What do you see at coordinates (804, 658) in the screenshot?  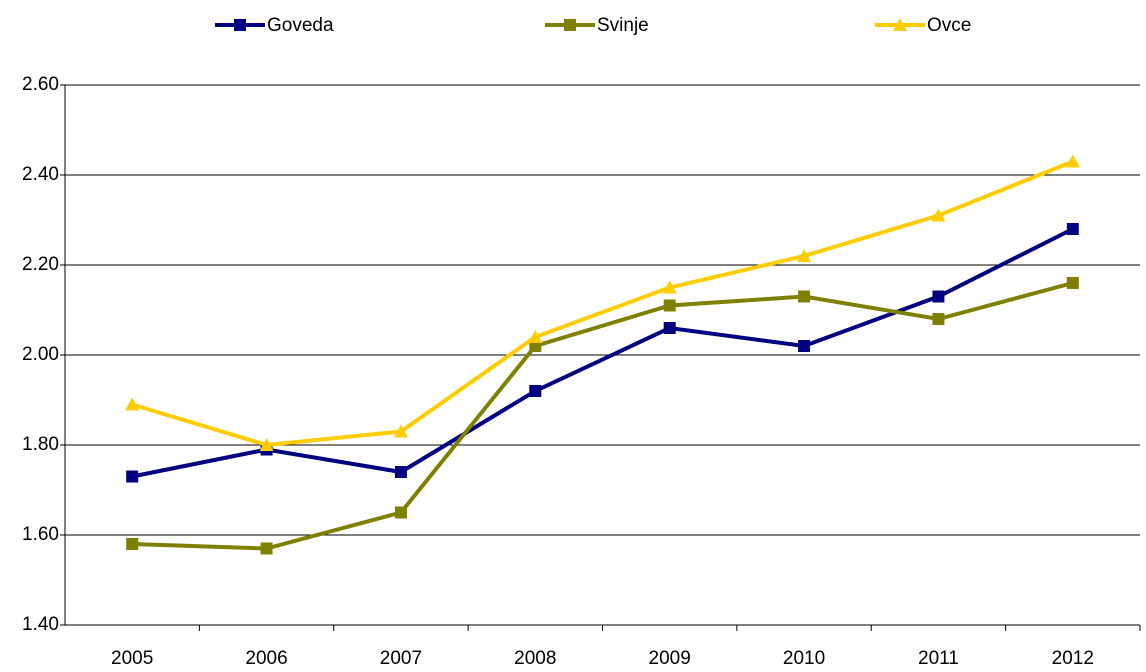 I see `x-tick-label: 2010` at bounding box center [804, 658].